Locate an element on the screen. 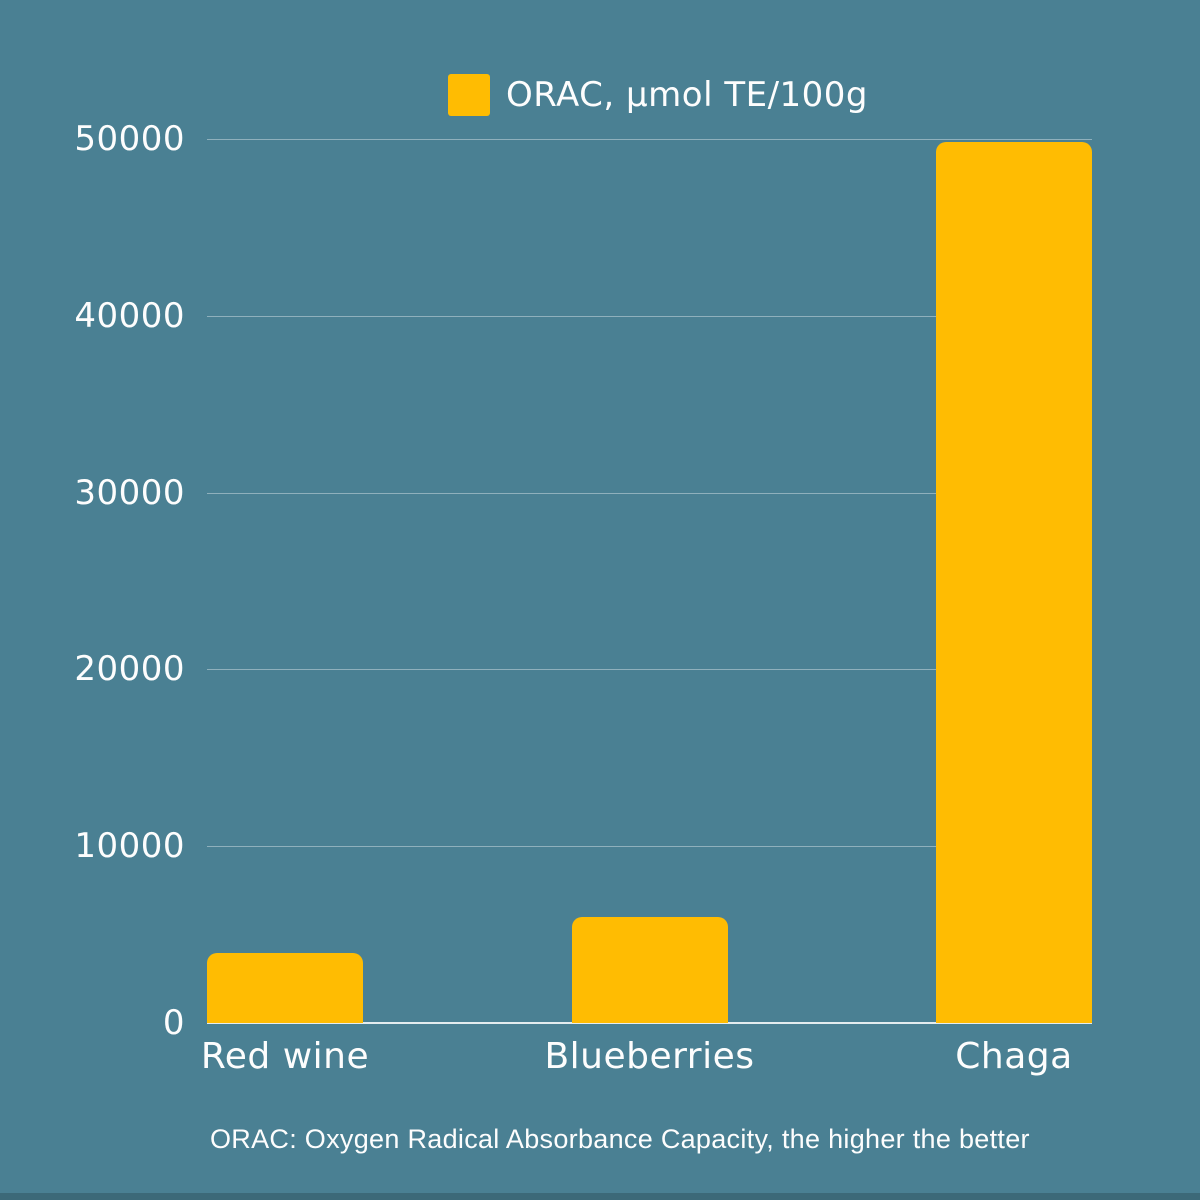 Image resolution: width=1200 pixels, height=1200 pixels. y-tick-label-0: 0 is located at coordinates (173, 1023).